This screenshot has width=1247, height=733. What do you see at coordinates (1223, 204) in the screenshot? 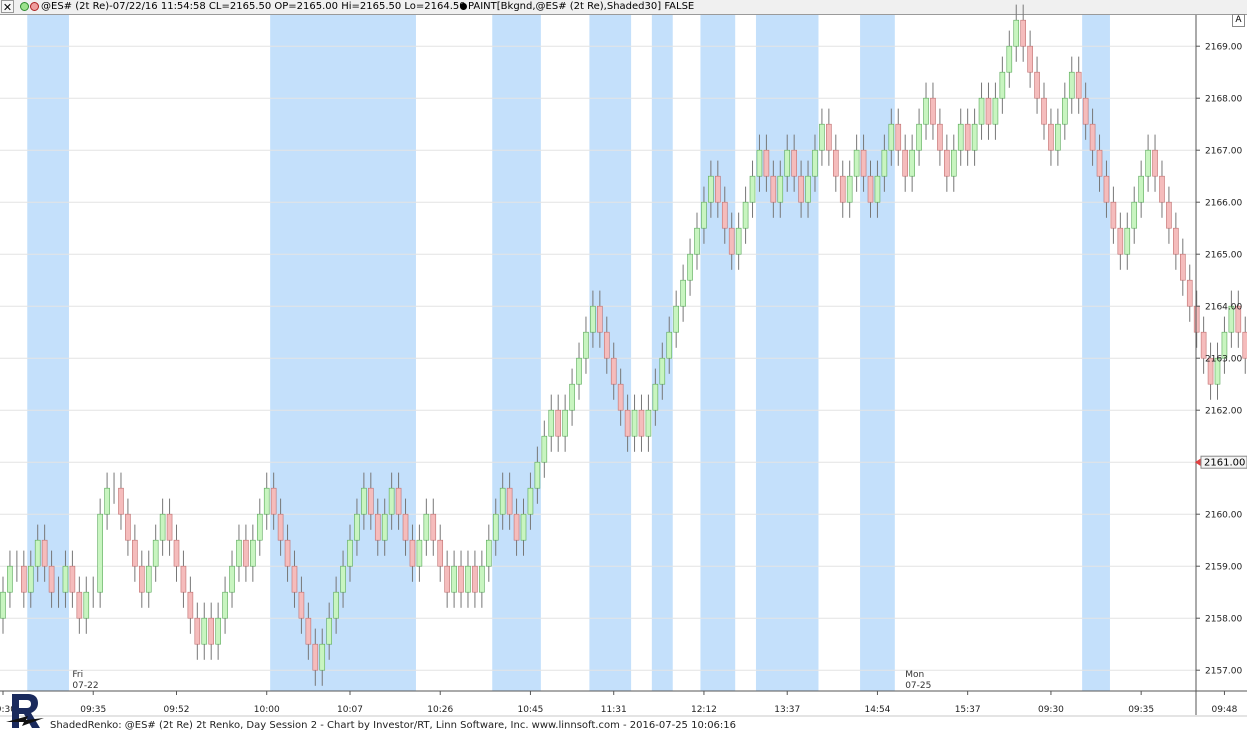
I see `price-tick-label: 2166.00` at bounding box center [1223, 204].